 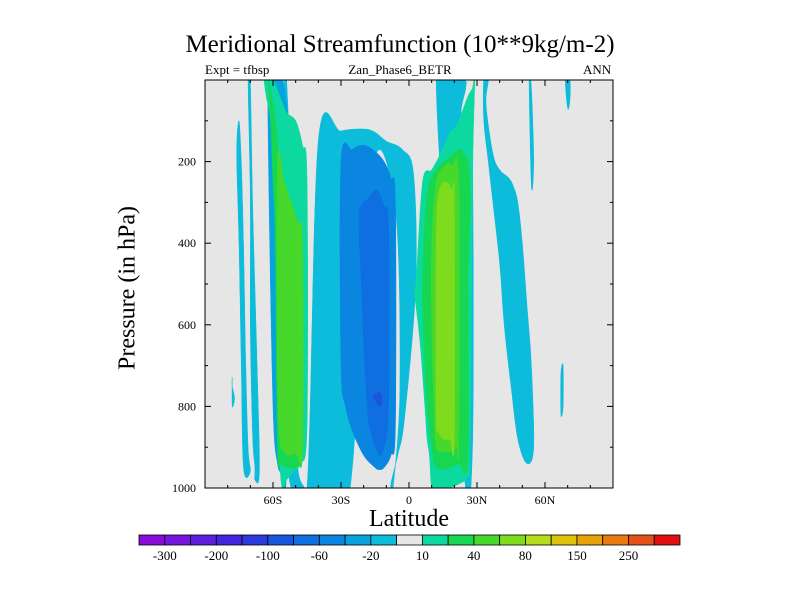 I want to click on y-tick-label: 600, so click(x=187, y=325).